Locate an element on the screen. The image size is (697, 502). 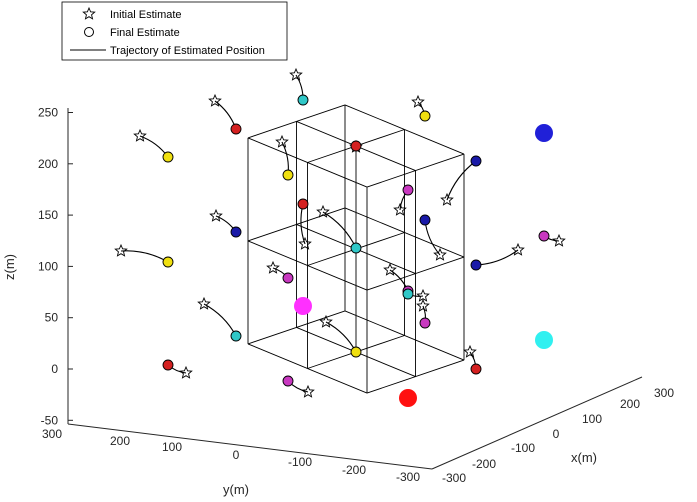
z-tick-label: -50 is located at coordinates (50, 420).